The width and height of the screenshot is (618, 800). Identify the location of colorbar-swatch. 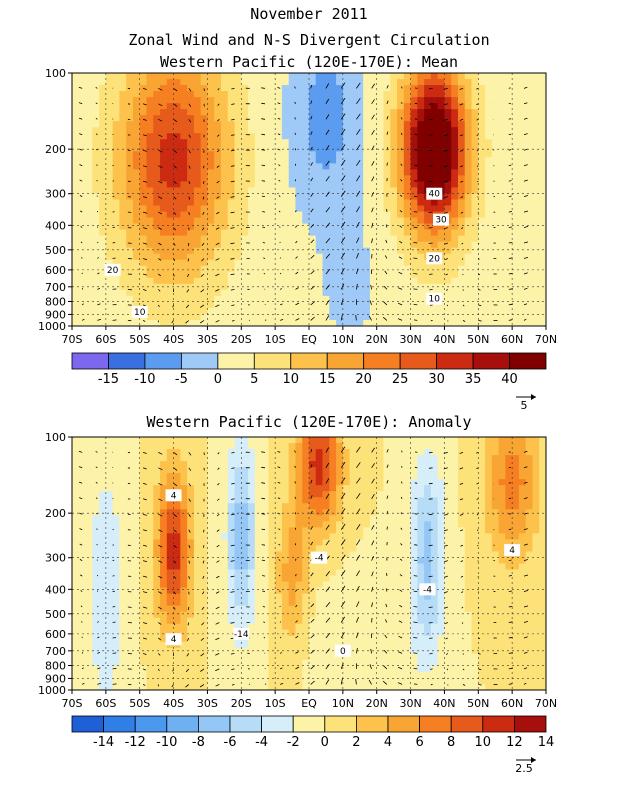
(309, 361).